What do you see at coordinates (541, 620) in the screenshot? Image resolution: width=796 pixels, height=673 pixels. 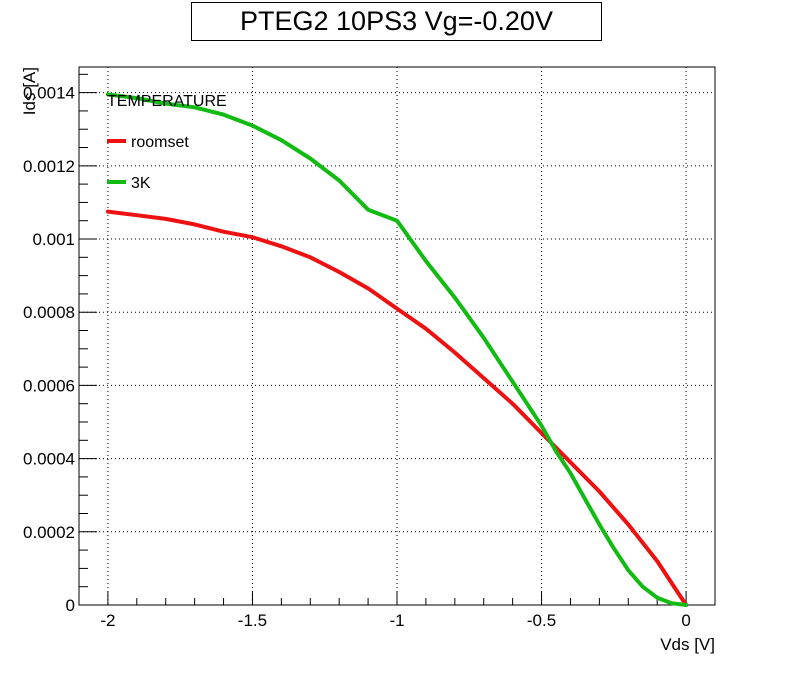 I see `x-tick-label: -0.5` at bounding box center [541, 620].